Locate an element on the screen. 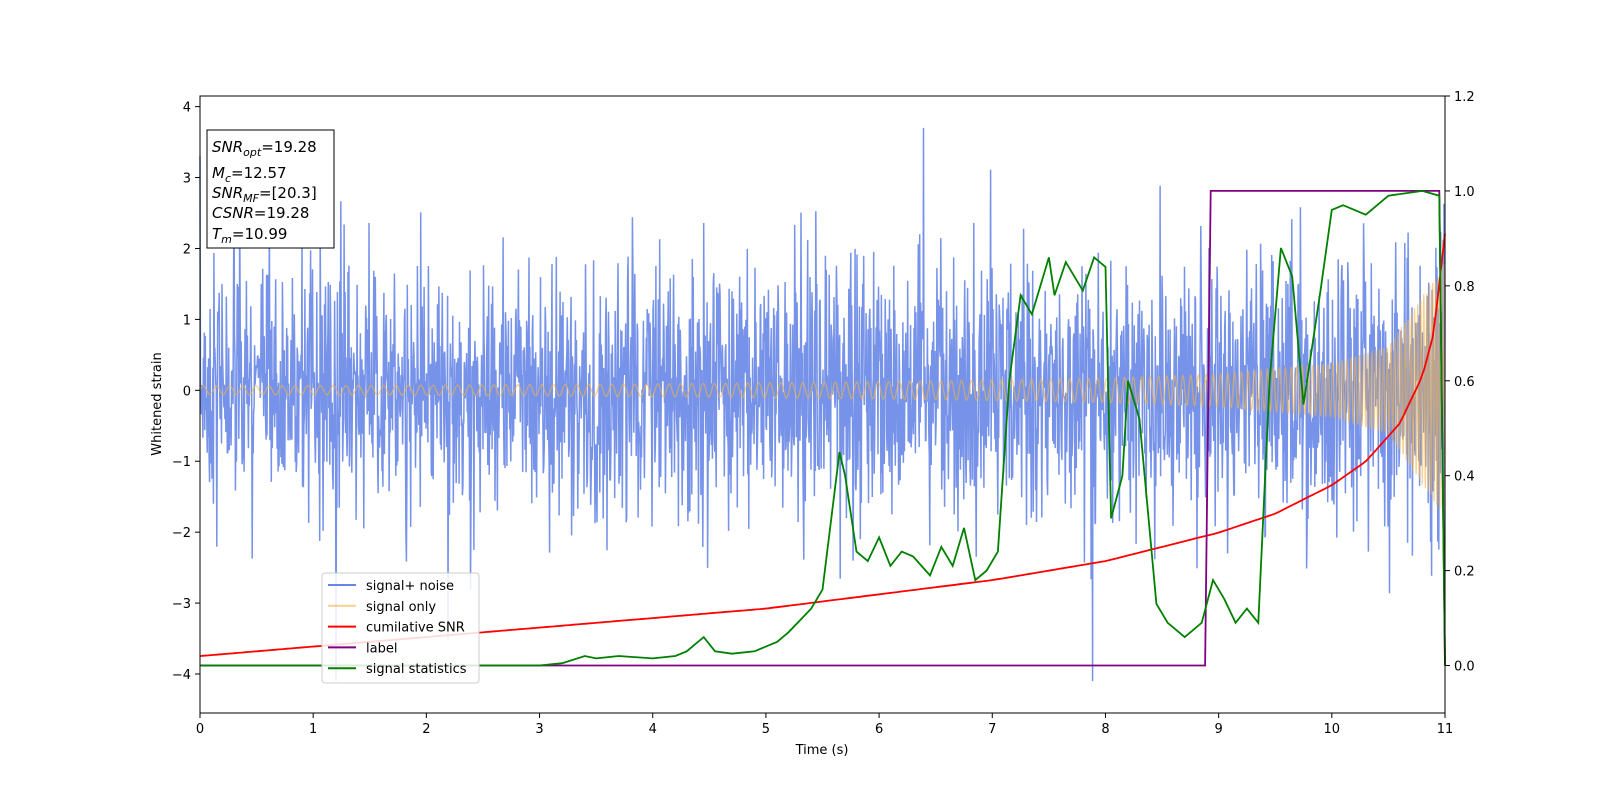 This screenshot has height=800, width=1600. left-y-tick-label: −3 is located at coordinates (181, 604).